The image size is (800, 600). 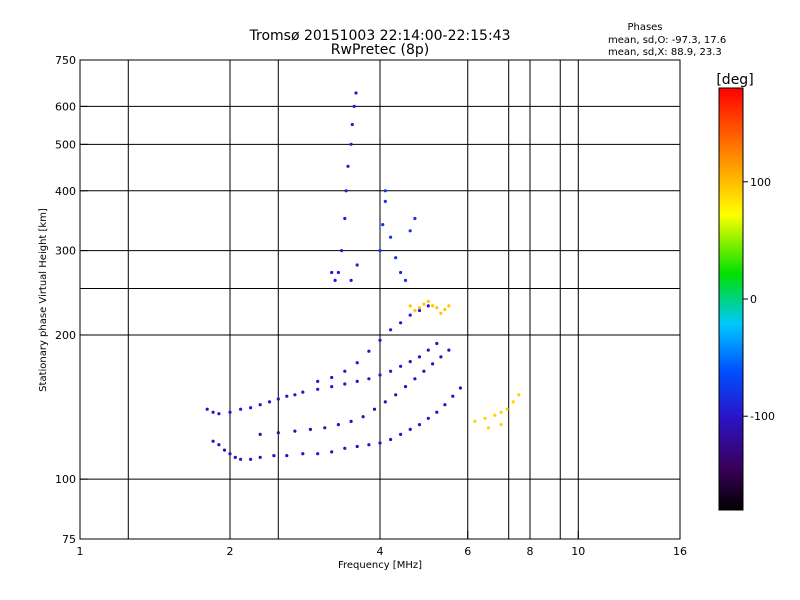 I want to click on x-tick-label: 8, so click(x=530, y=551).